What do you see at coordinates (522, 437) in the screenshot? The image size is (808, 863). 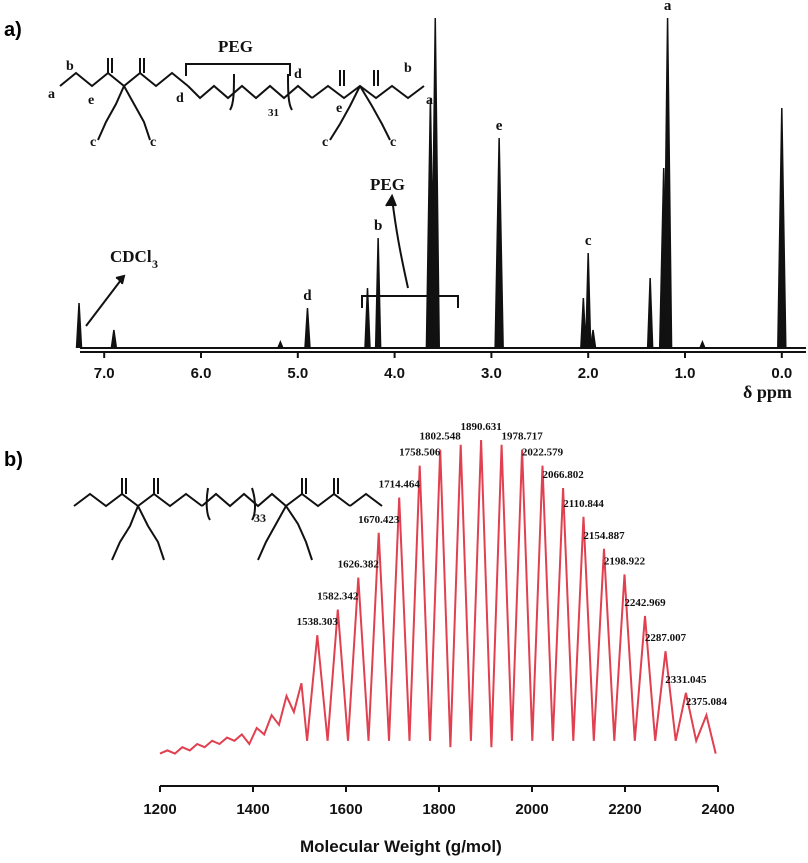 I see `ms-peak-label: 1978.717` at bounding box center [522, 437].